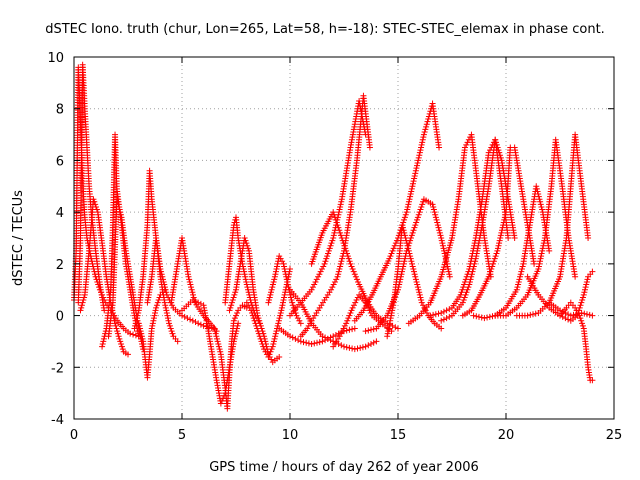 The height and width of the screenshot is (480, 640). What do you see at coordinates (55, 58) in the screenshot?
I see `y-tick-label: 10` at bounding box center [55, 58].